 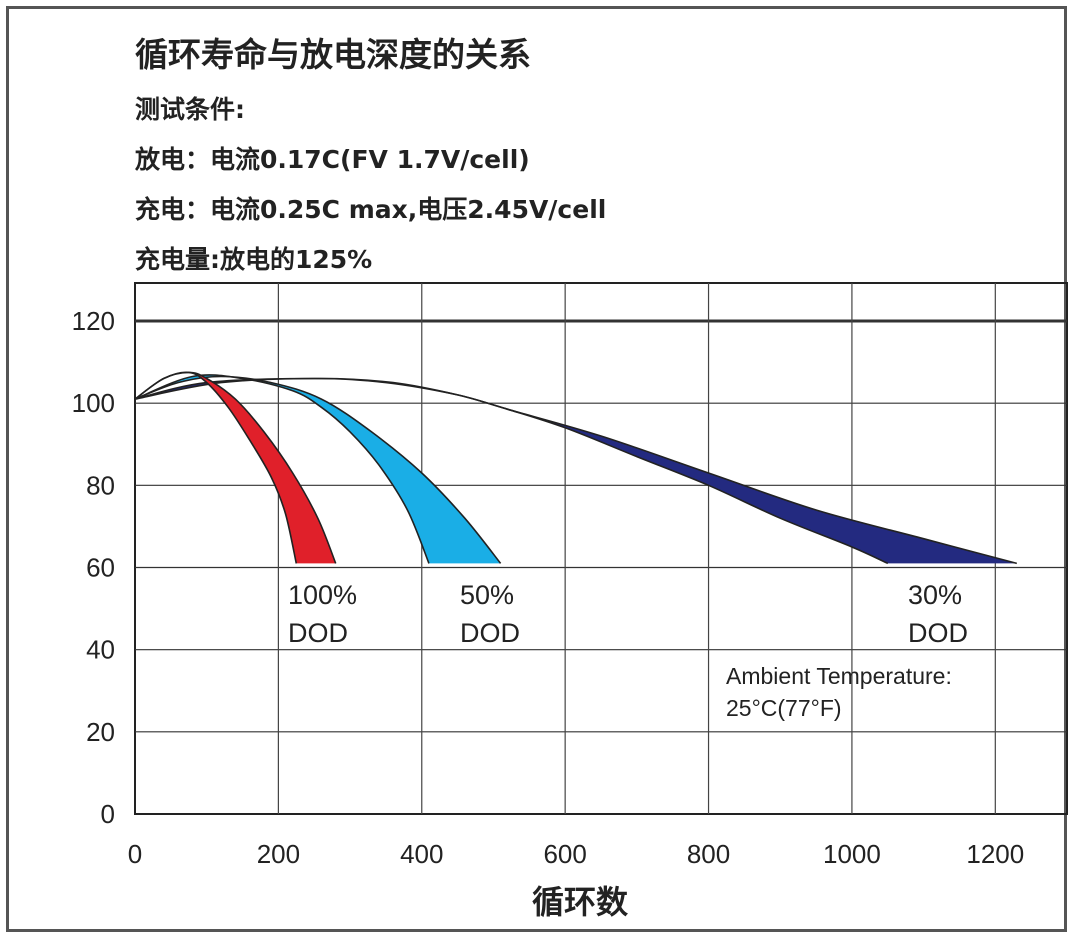 What do you see at coordinates (421, 854) in the screenshot?
I see `x-tick-label: 400` at bounding box center [421, 854].